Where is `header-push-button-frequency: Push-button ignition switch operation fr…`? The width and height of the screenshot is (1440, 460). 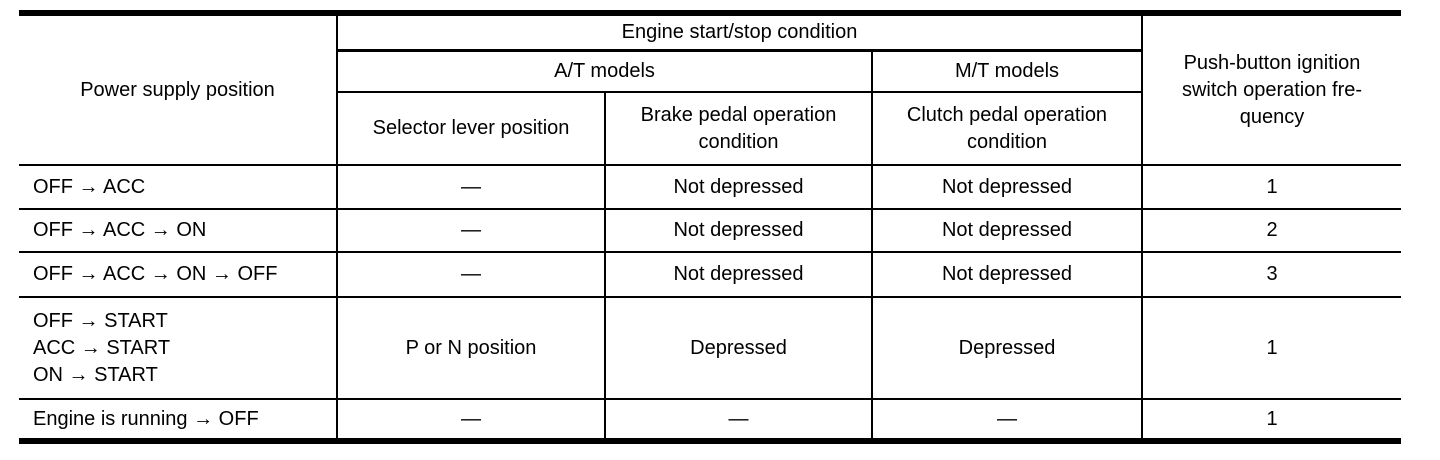 header-push-button-frequency: Push-button ignition switch operation fr… is located at coordinates (1271, 89).